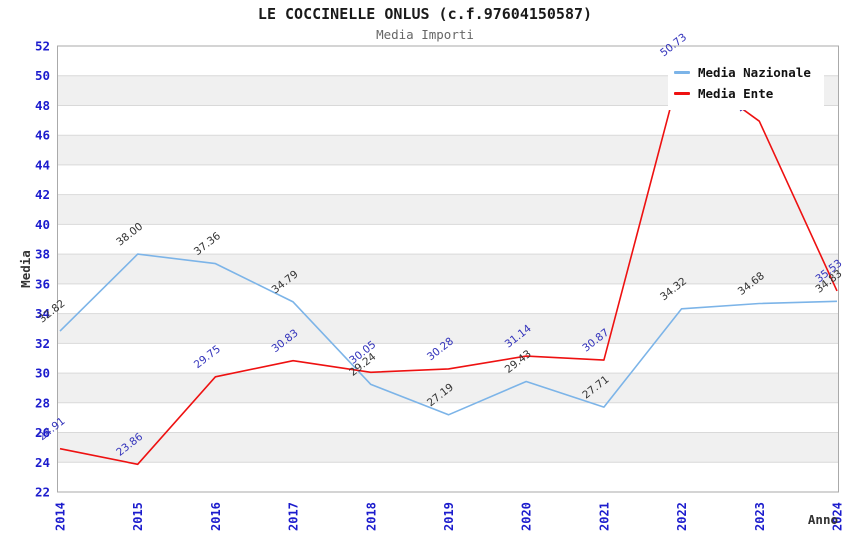 This screenshot has width=850, height=550. What do you see at coordinates (42, 46) in the screenshot?
I see `y-tick-label: 52` at bounding box center [42, 46].